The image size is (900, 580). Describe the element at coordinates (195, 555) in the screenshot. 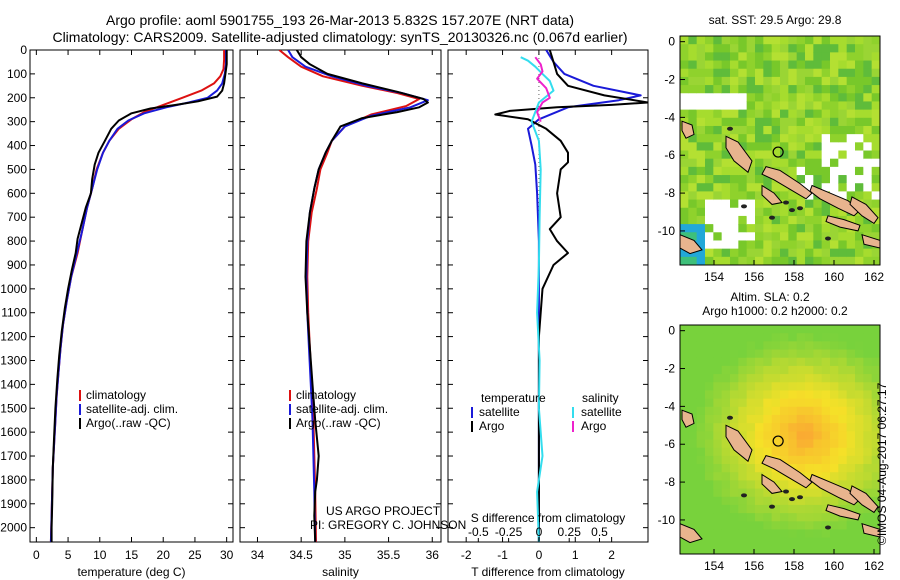

I see `temperature-xtick-label: 25` at that location.